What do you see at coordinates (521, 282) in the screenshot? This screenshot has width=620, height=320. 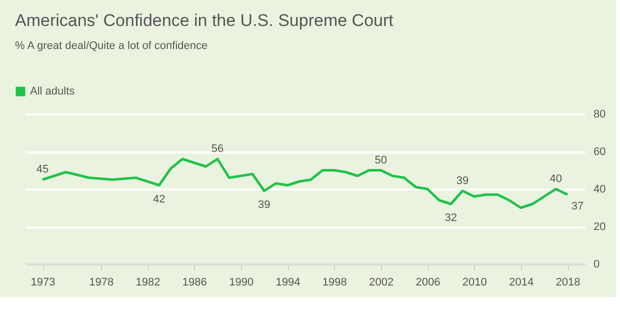 I see `x-tick-label: 2014` at bounding box center [521, 282].